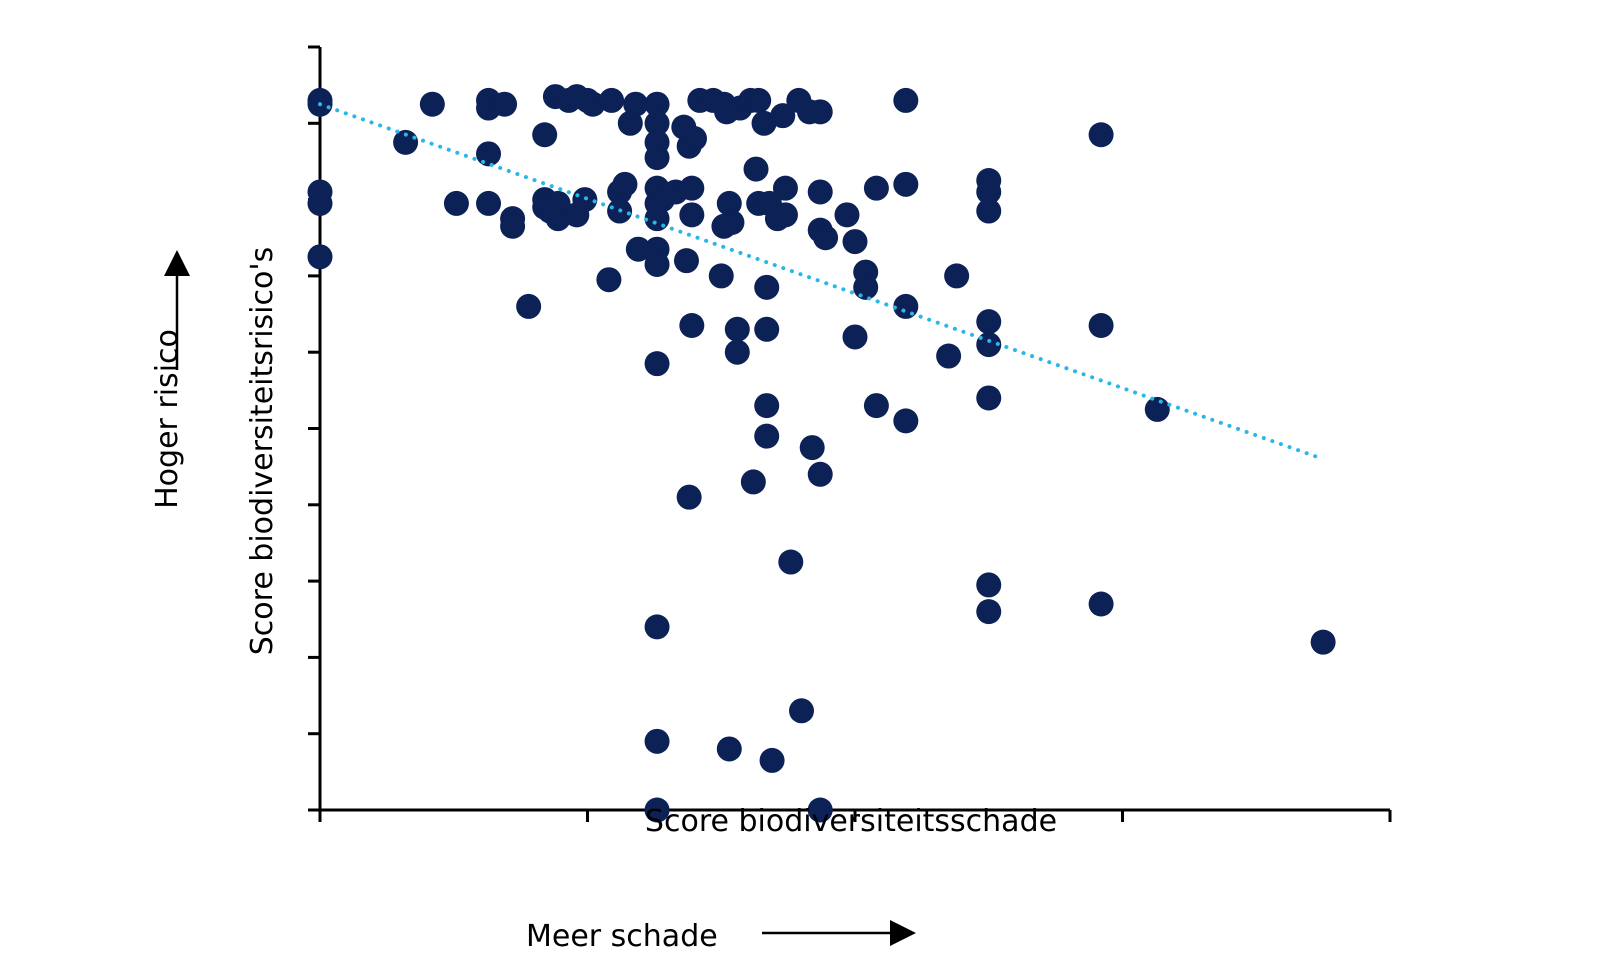  What do you see at coordinates (177, 263) in the screenshot?
I see `up-arrow-icon` at bounding box center [177, 263].